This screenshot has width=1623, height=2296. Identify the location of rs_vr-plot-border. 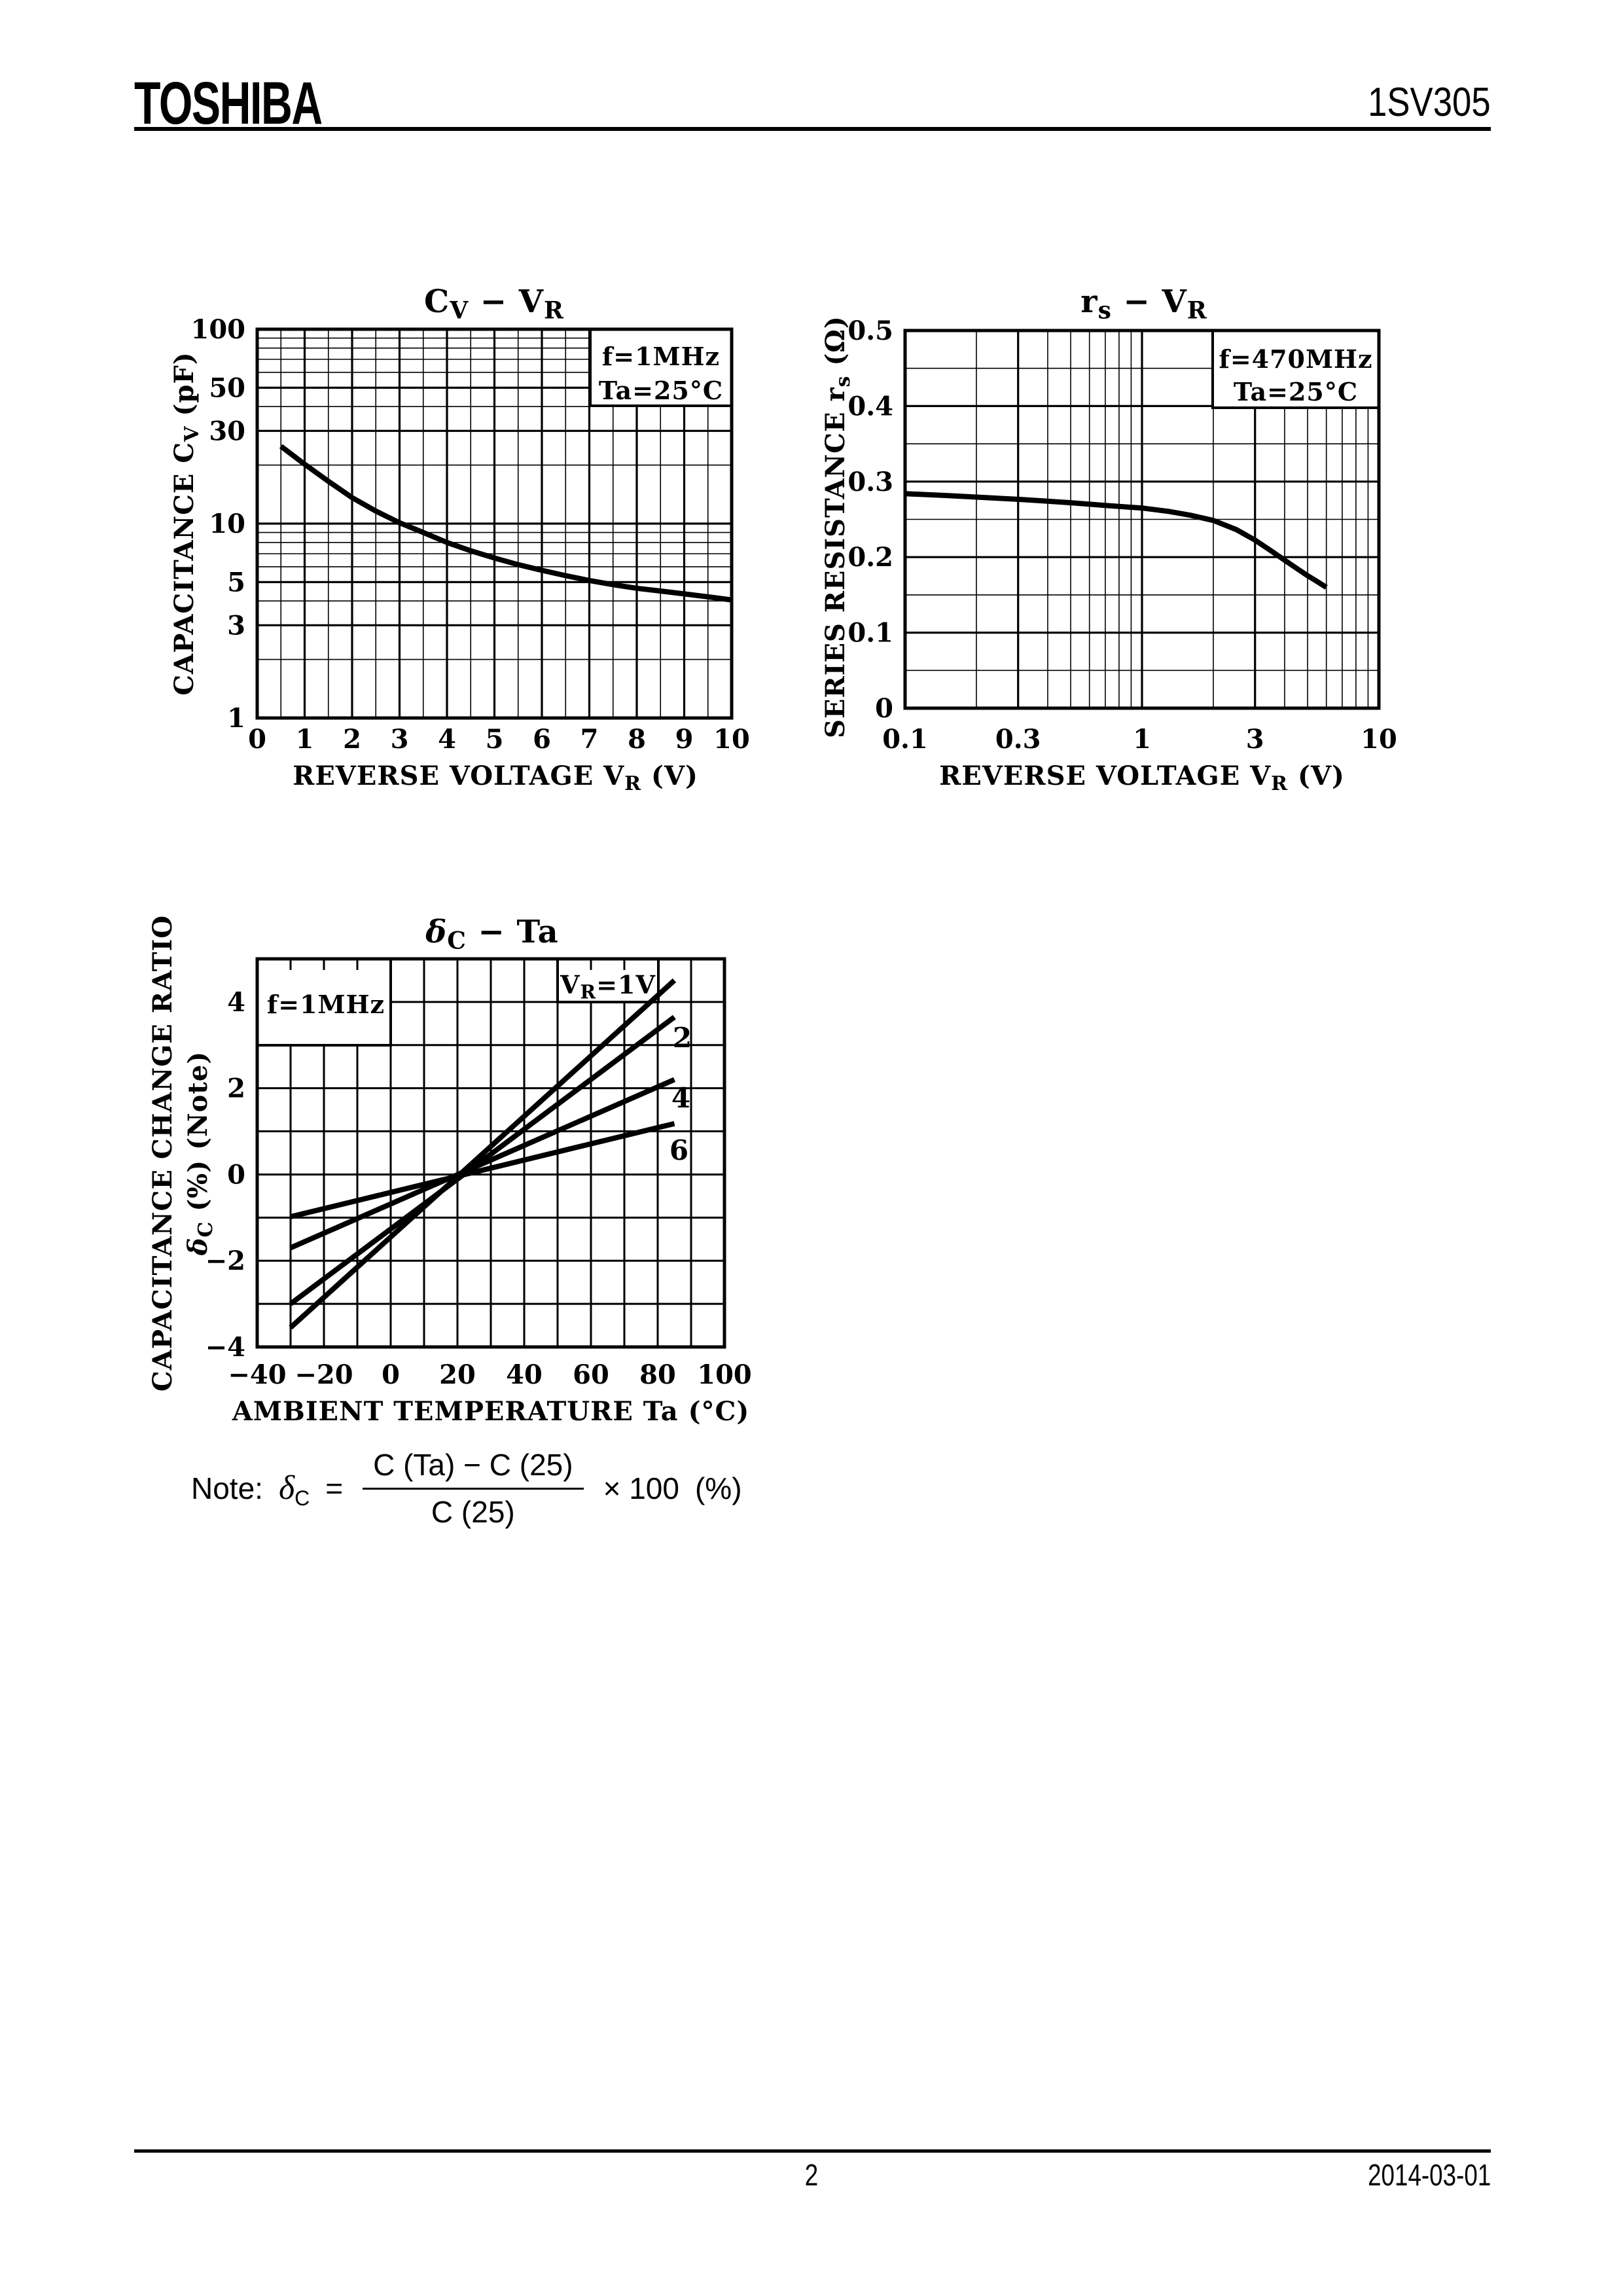
(1142, 519).